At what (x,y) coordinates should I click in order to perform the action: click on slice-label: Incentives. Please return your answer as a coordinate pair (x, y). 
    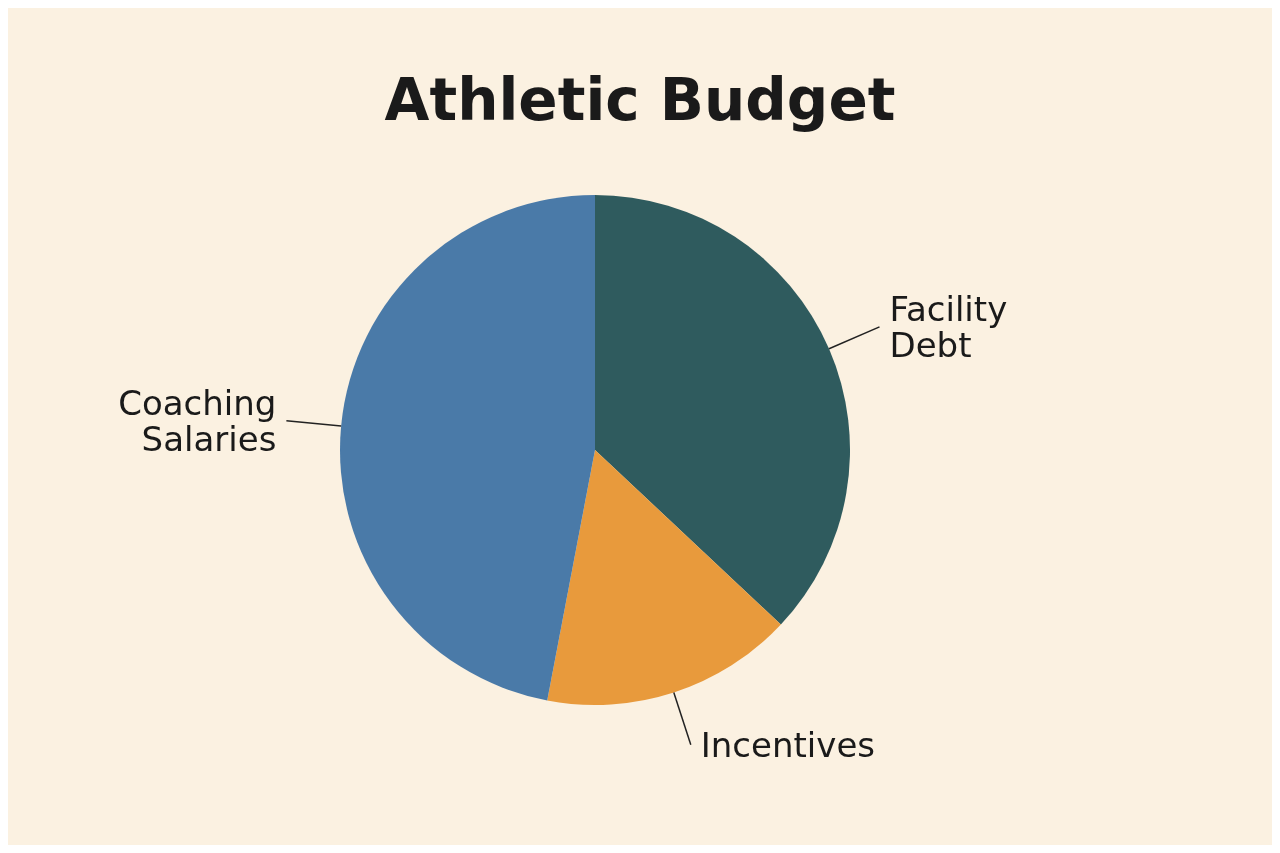
    Looking at the image, I should click on (788, 744).